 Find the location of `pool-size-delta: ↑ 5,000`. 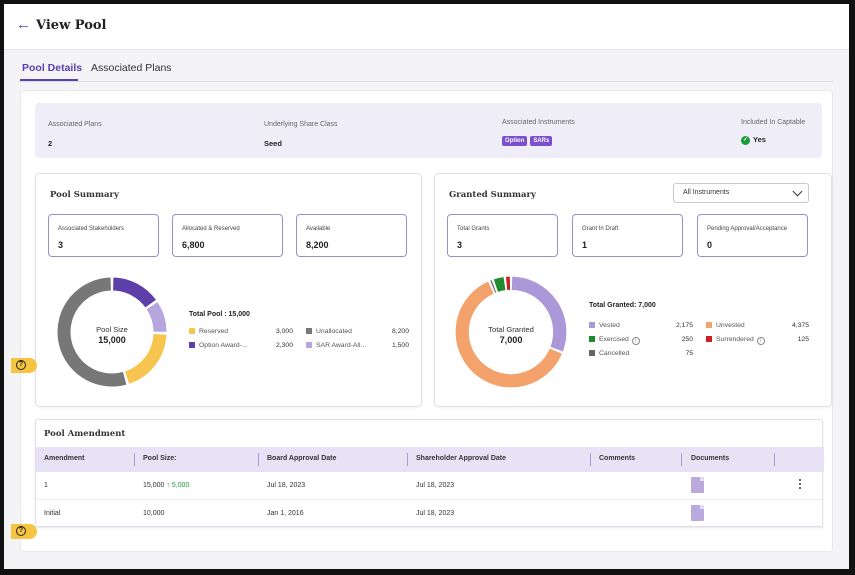

pool-size-delta: ↑ 5,000 is located at coordinates (178, 485).